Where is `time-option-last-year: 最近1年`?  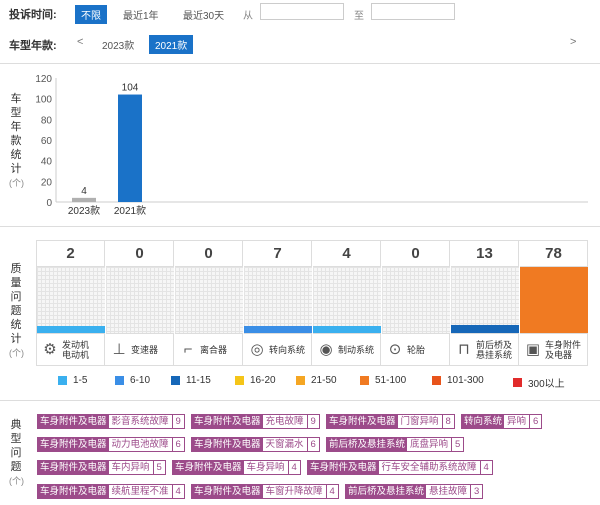 time-option-last-year: 最近1年 is located at coordinates (141, 16).